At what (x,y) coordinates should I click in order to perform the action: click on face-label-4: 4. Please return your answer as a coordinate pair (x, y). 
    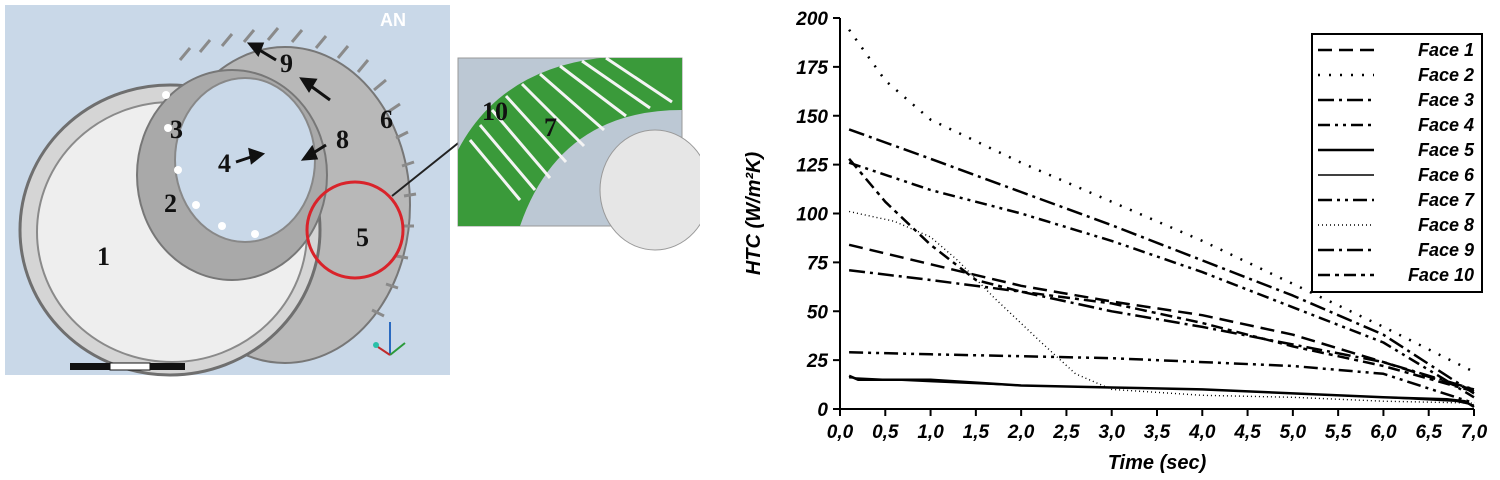
    Looking at the image, I should click on (224, 163).